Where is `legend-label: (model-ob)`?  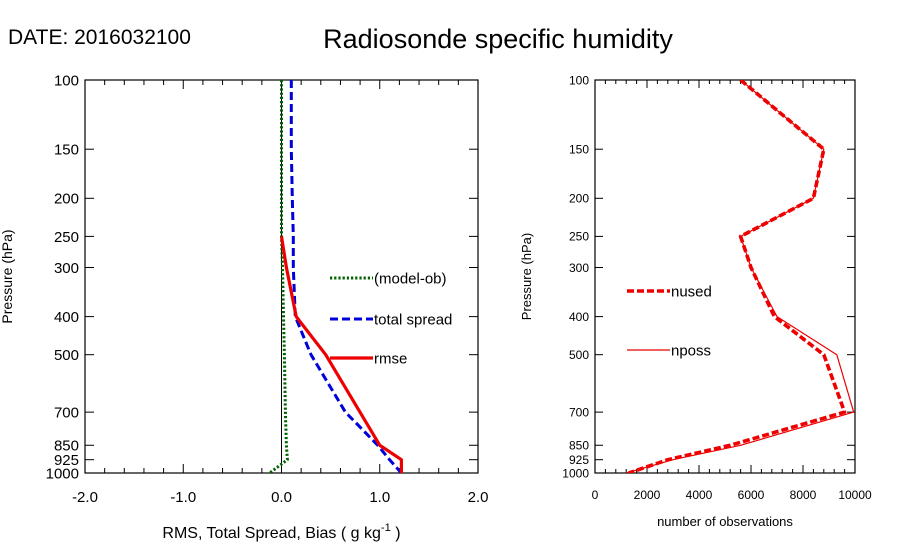 legend-label: (model-ob) is located at coordinates (410, 278).